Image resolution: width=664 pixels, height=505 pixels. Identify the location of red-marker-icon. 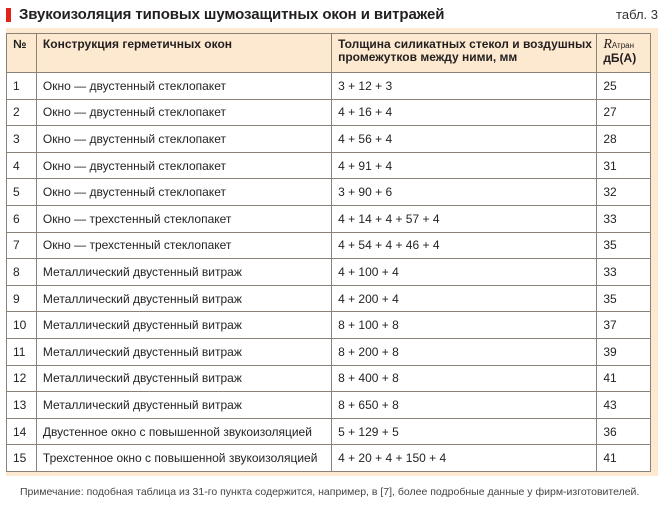
(8, 15).